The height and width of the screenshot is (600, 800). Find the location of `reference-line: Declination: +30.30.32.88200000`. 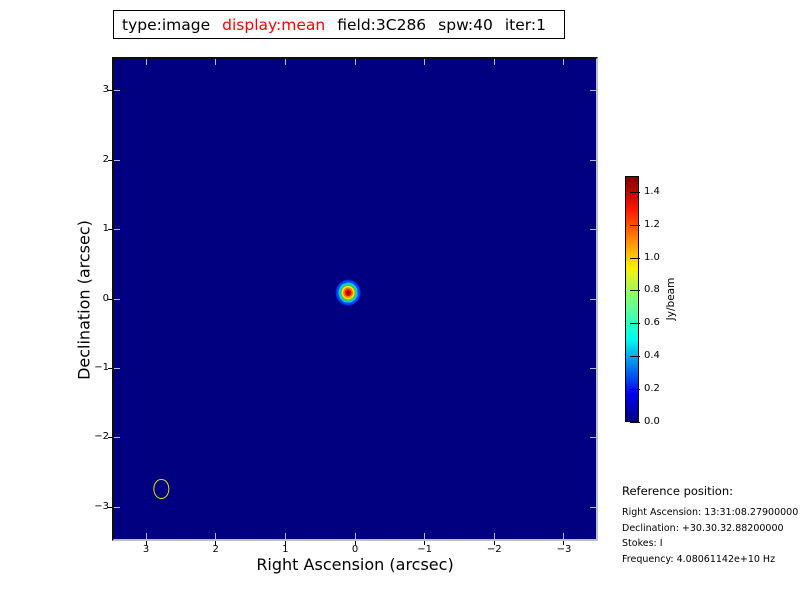

reference-line: Declination: +30.30.32.88200000 is located at coordinates (703, 528).